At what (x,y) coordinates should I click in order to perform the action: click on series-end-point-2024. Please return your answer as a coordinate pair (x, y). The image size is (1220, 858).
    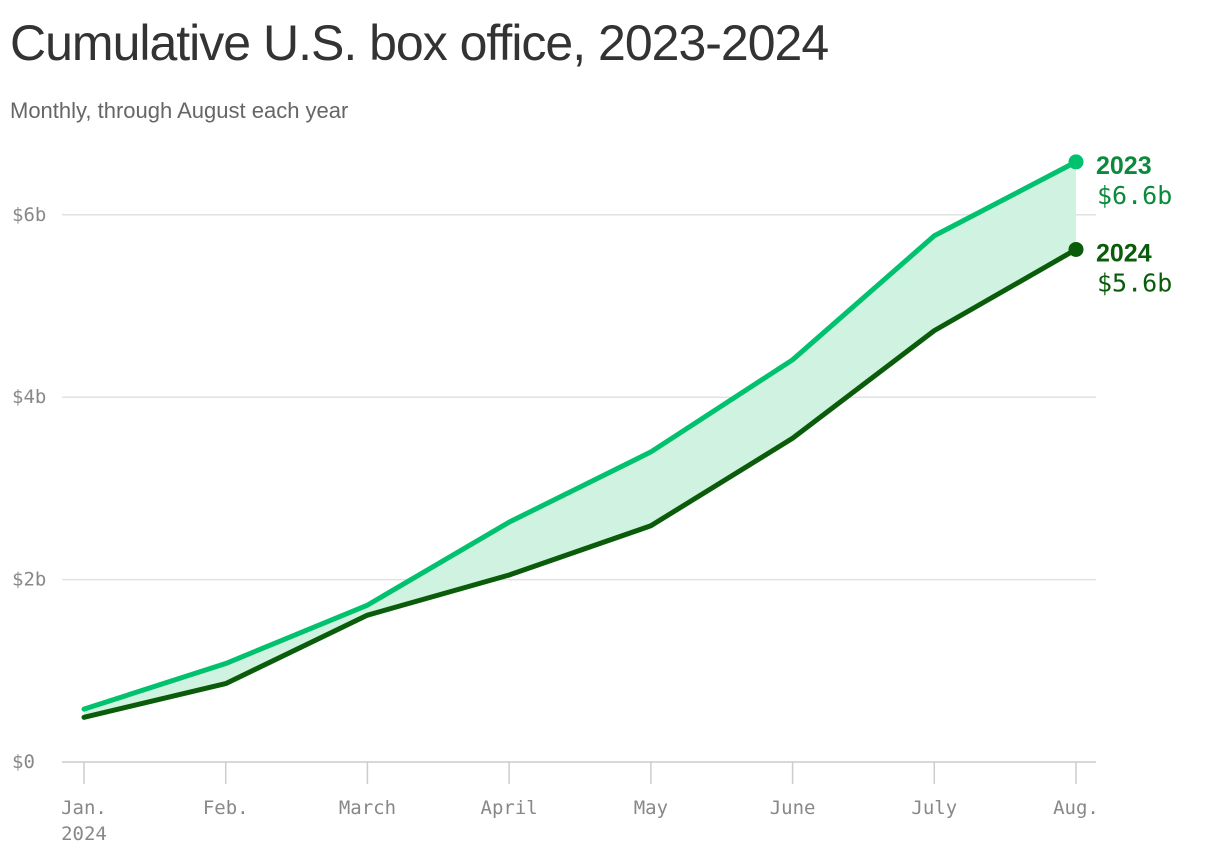
    Looking at the image, I should click on (1076, 249).